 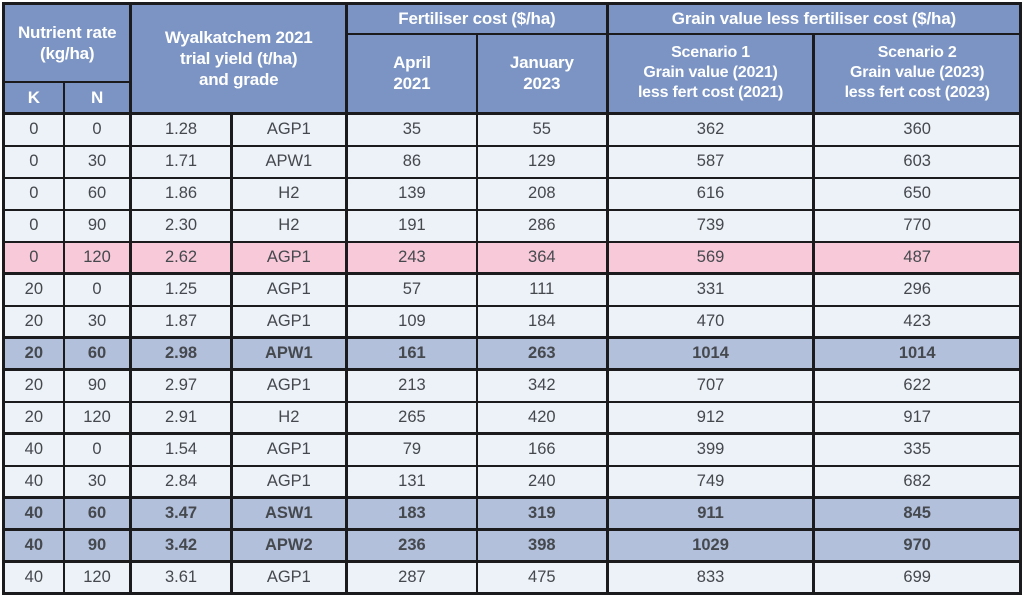 I want to click on cell-april-2021: 139, so click(x=411, y=193).